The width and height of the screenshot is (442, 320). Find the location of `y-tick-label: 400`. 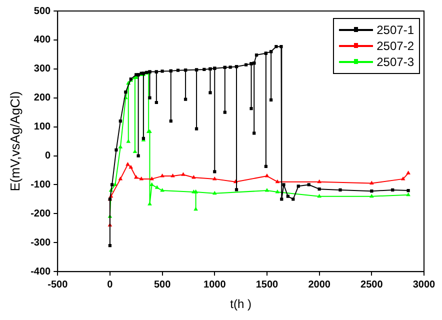

y-tick-label: 400 is located at coordinates (43, 40).